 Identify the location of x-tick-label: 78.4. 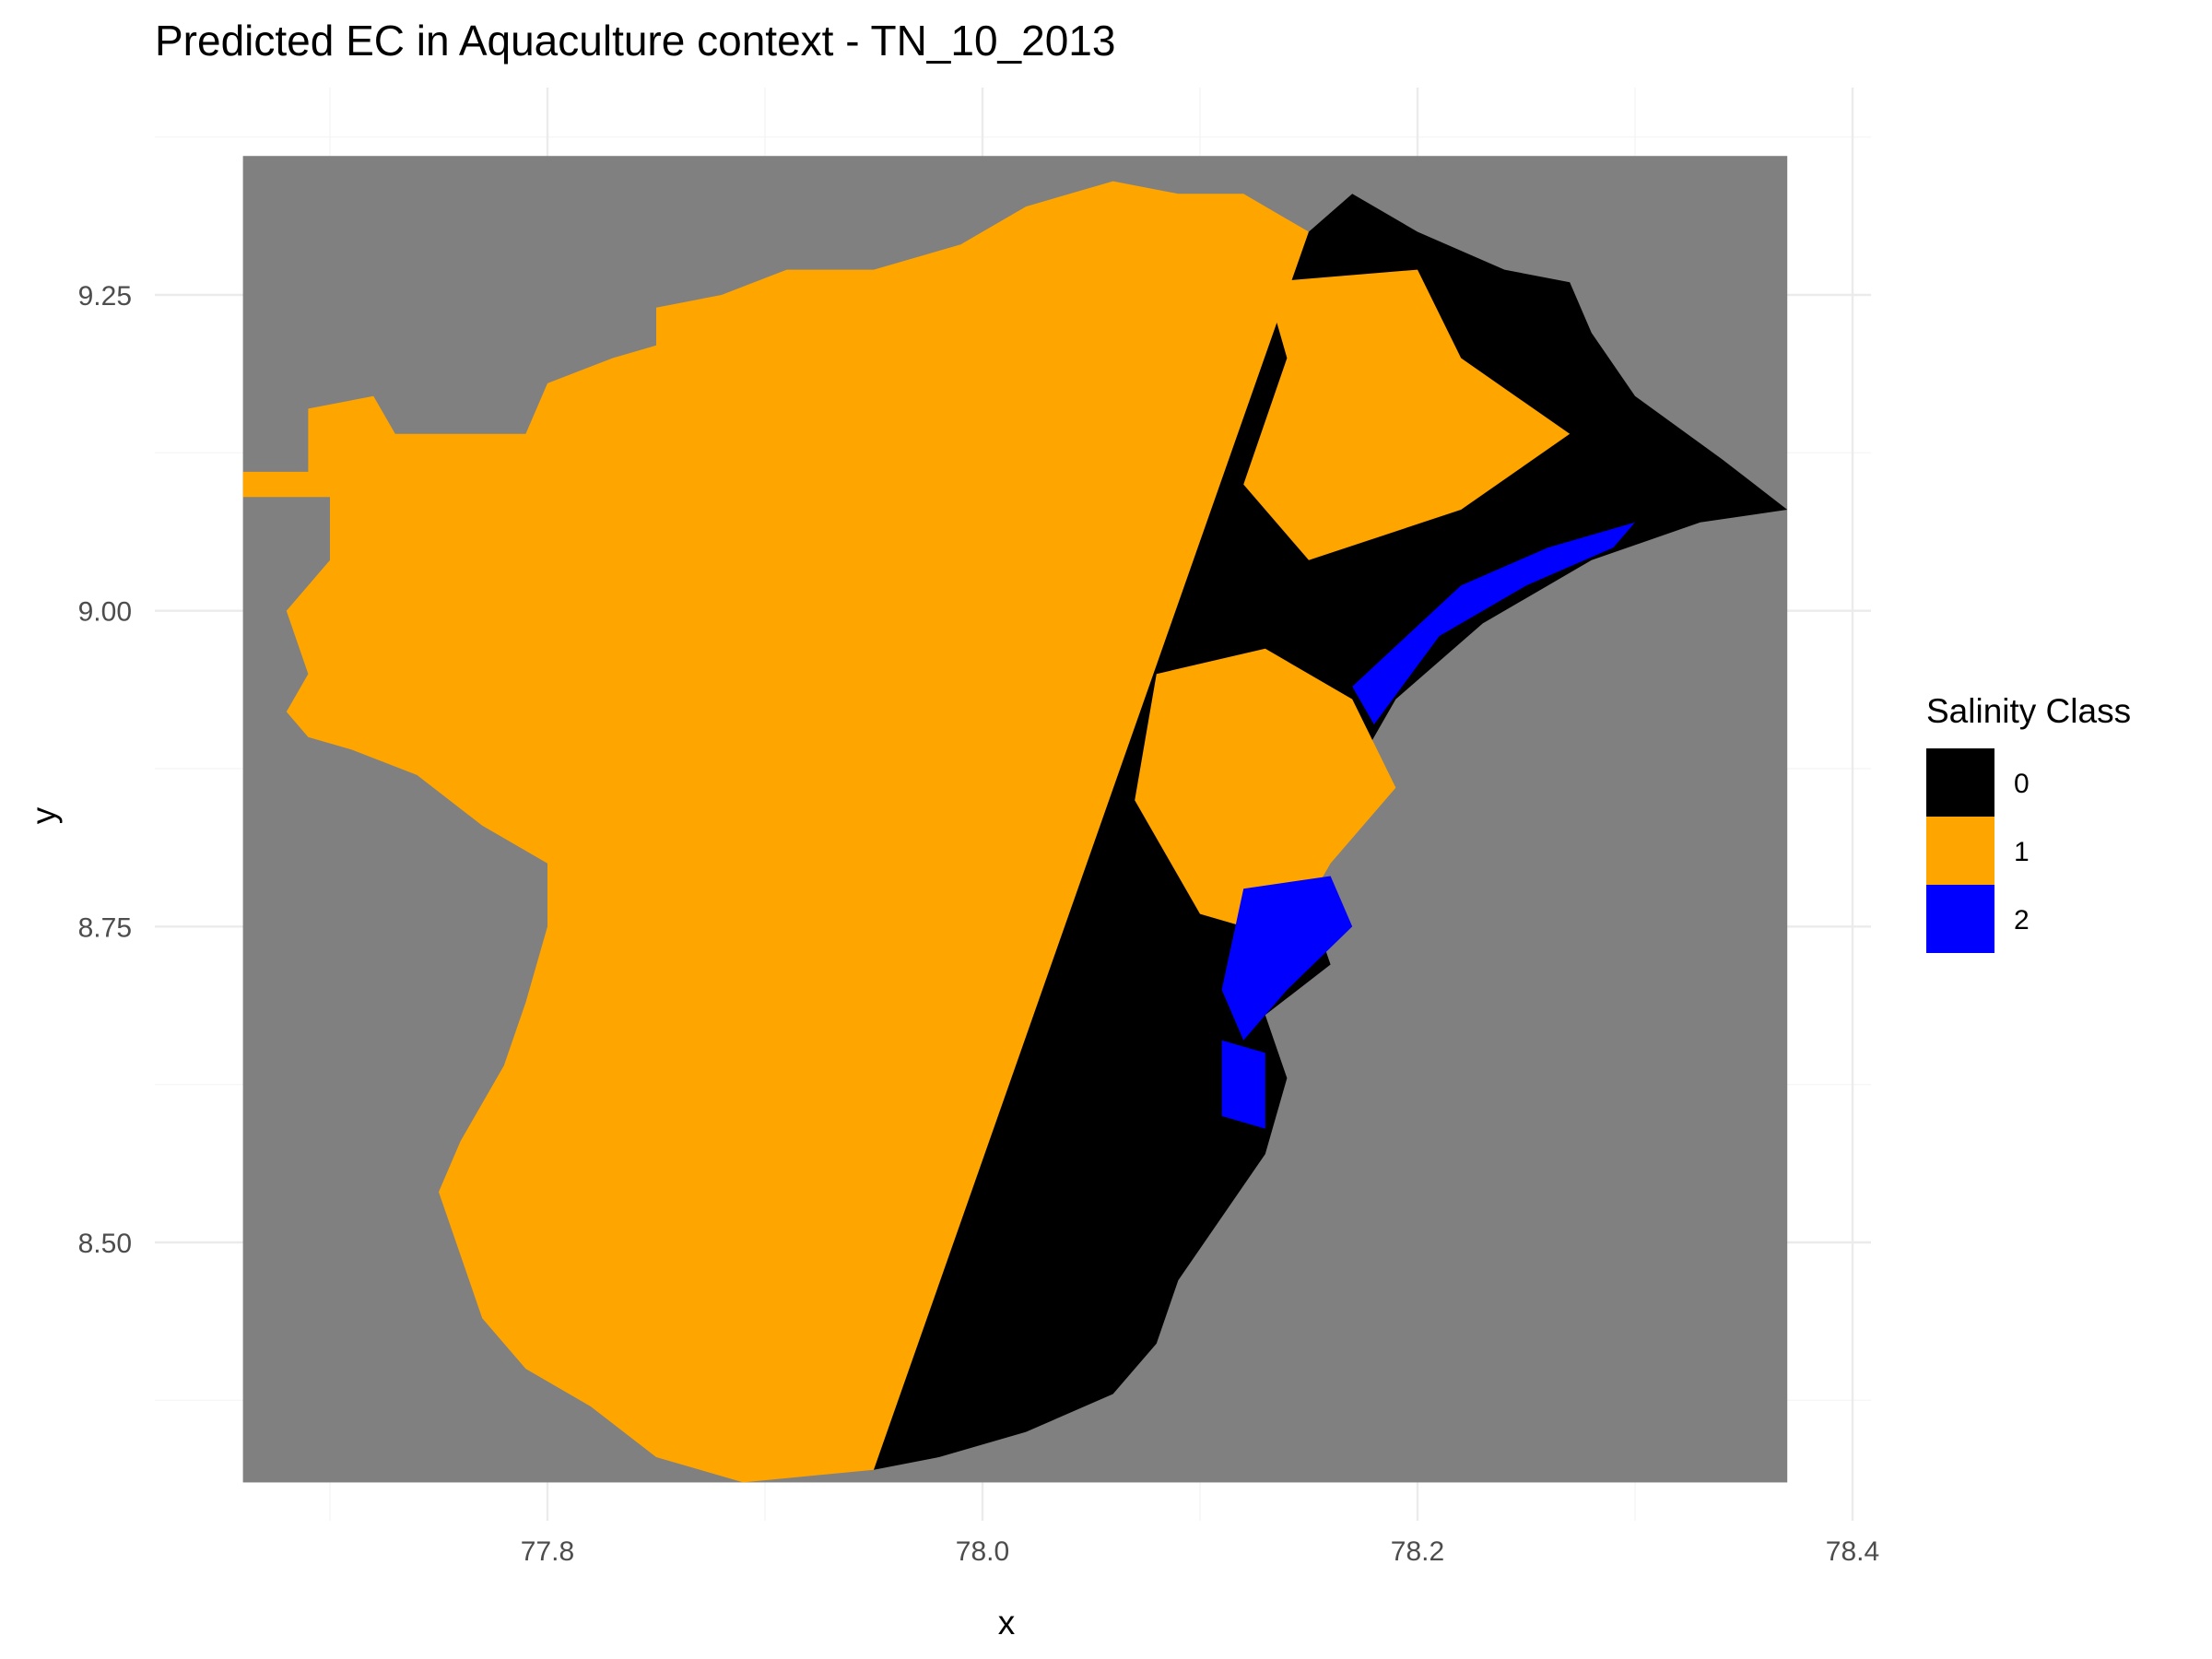
(1852, 1551).